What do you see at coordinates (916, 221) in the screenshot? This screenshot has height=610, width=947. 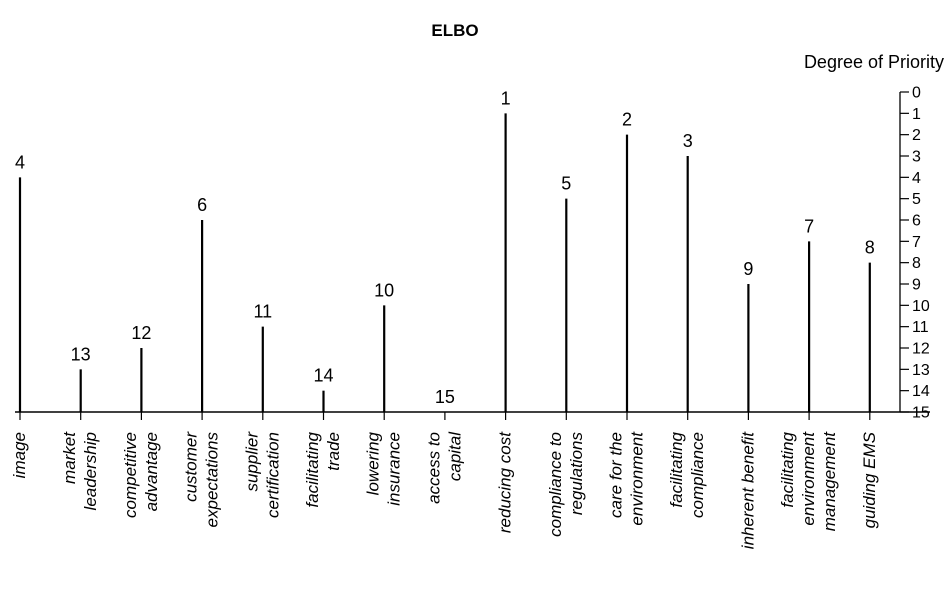 I see `y-tick-label: 6` at bounding box center [916, 221].